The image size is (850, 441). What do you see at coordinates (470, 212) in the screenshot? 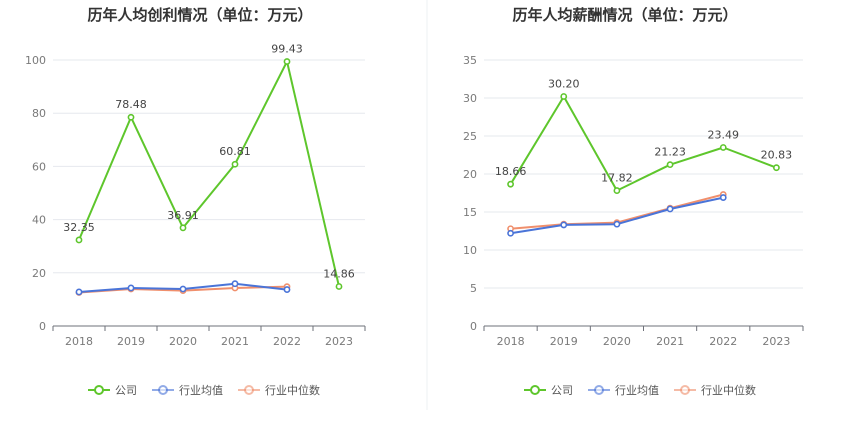
I see `y-tick-label: 15` at bounding box center [470, 212].